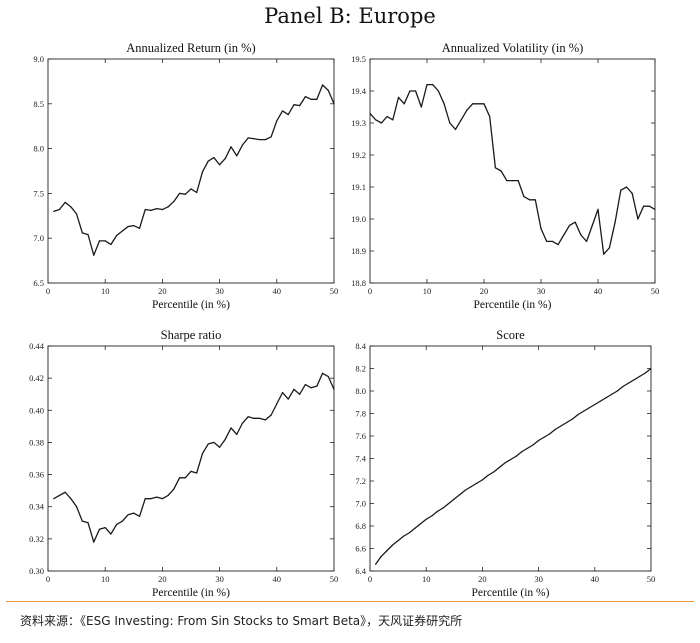 This screenshot has height=643, width=700. Describe the element at coordinates (359, 91) in the screenshot. I see `y-tick-label: 19.4` at that location.